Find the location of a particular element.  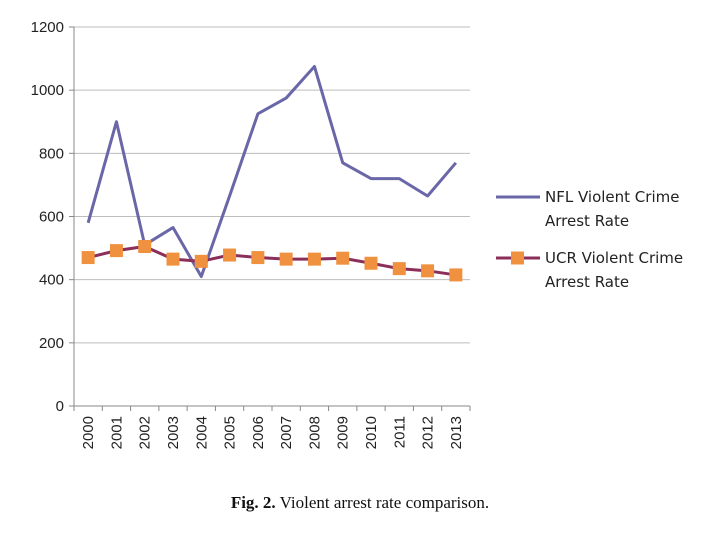

figure-caption: Fig. 2. Violent arrest rate comparison. is located at coordinates (360, 503).